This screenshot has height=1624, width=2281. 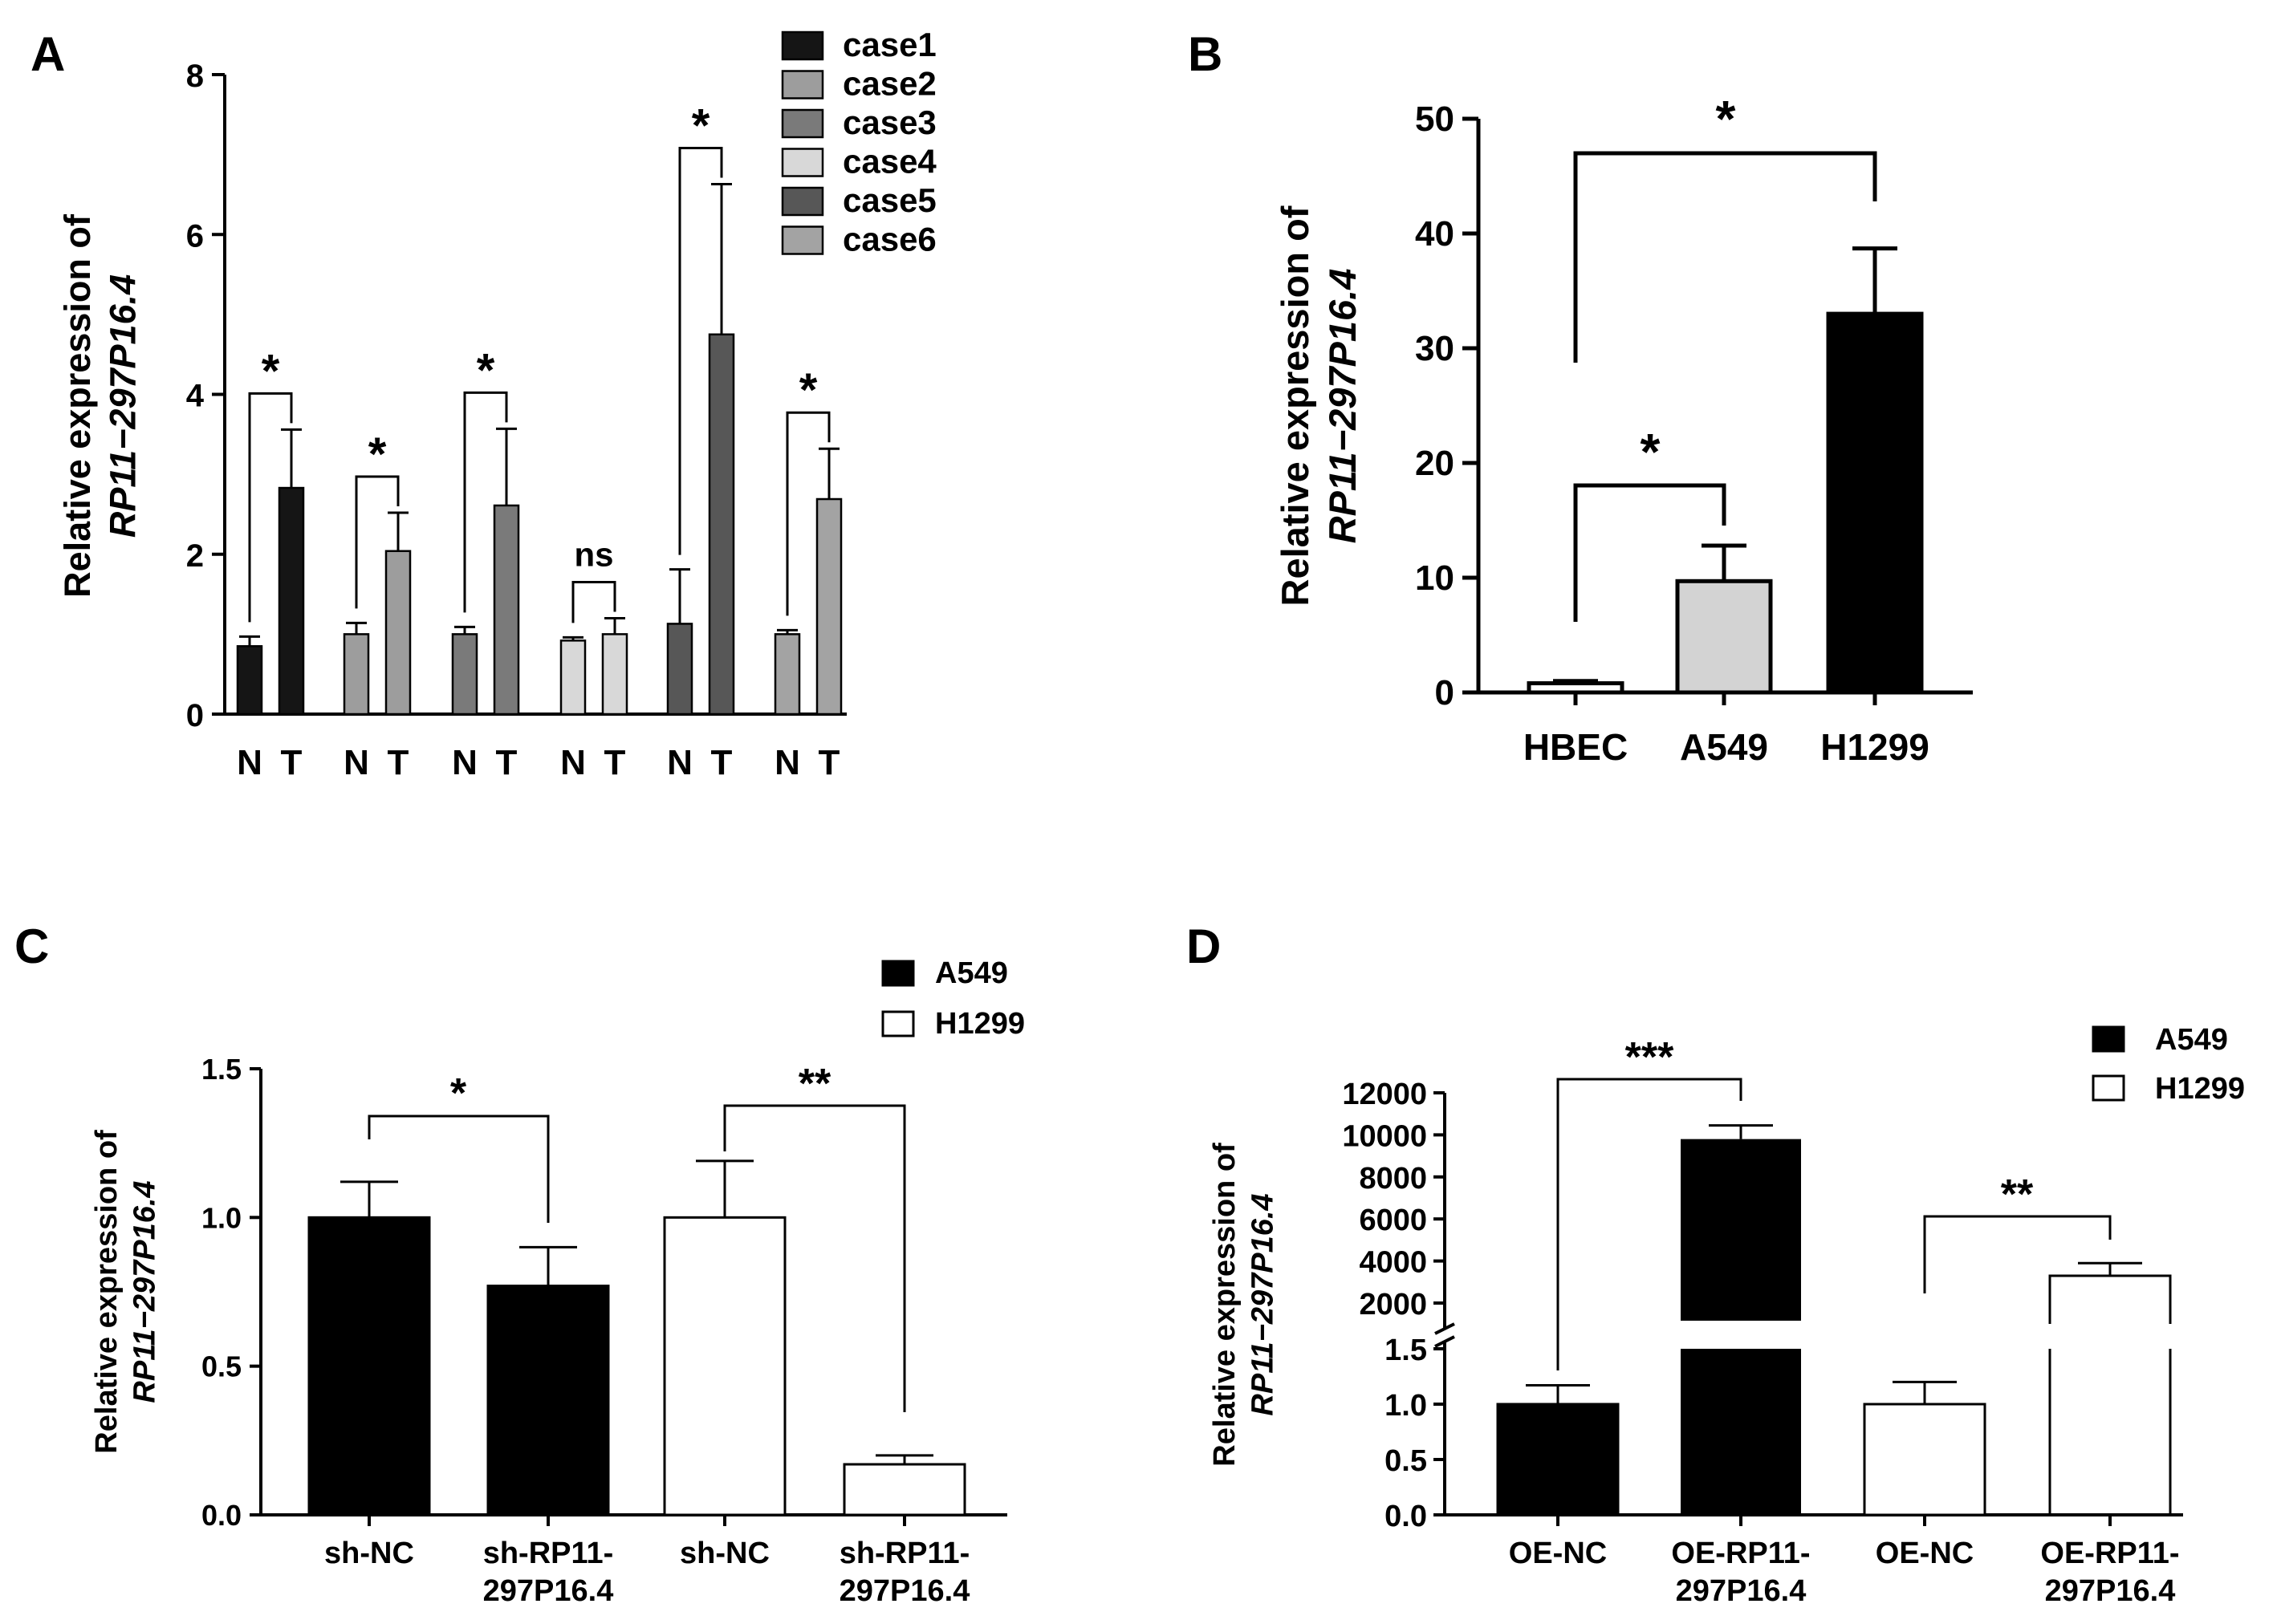 I want to click on legend-label: case6, so click(x=890, y=239).